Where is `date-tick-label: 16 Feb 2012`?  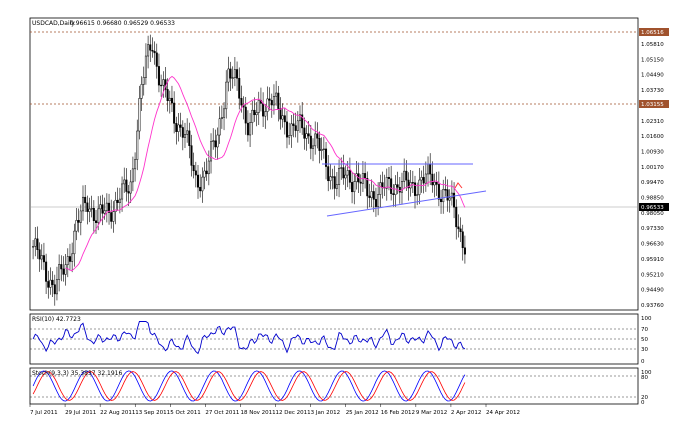 date-tick-label: 16 Feb 2012 is located at coordinates (398, 413).